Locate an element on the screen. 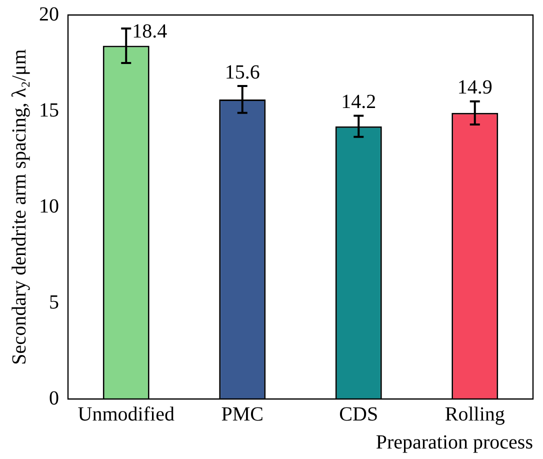 The width and height of the screenshot is (543, 459). data-label: 15.6 is located at coordinates (242, 72).